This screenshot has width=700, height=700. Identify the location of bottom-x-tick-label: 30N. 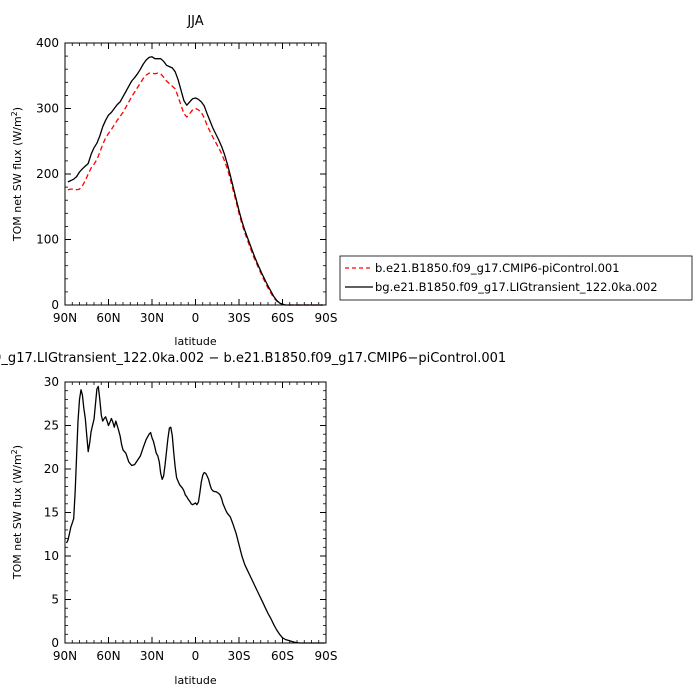
(152, 656).